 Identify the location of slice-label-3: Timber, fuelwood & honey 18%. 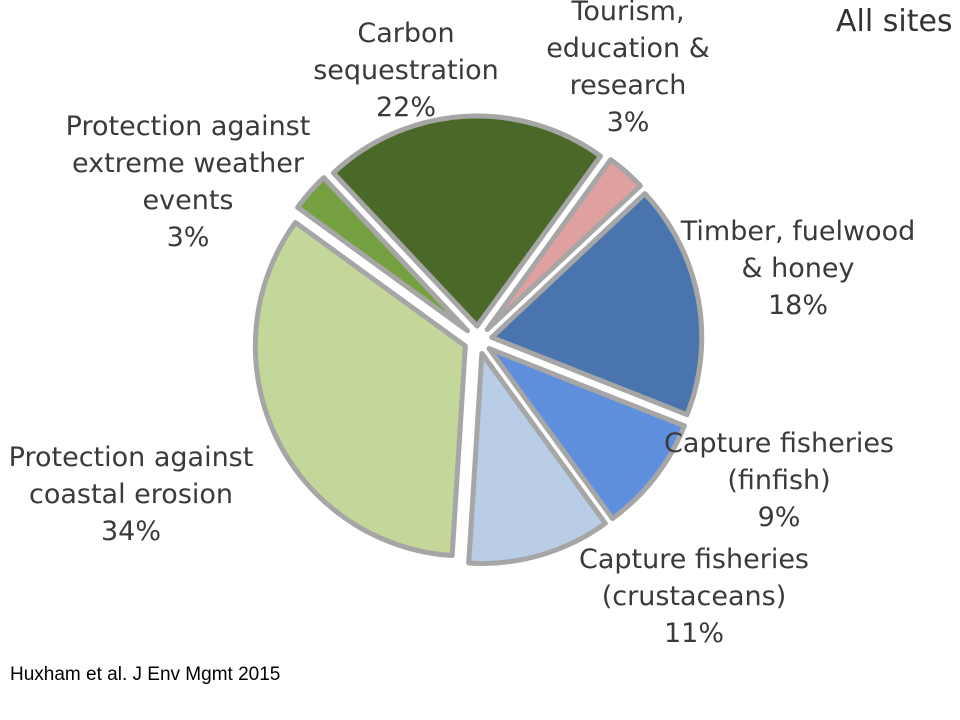
(797, 268).